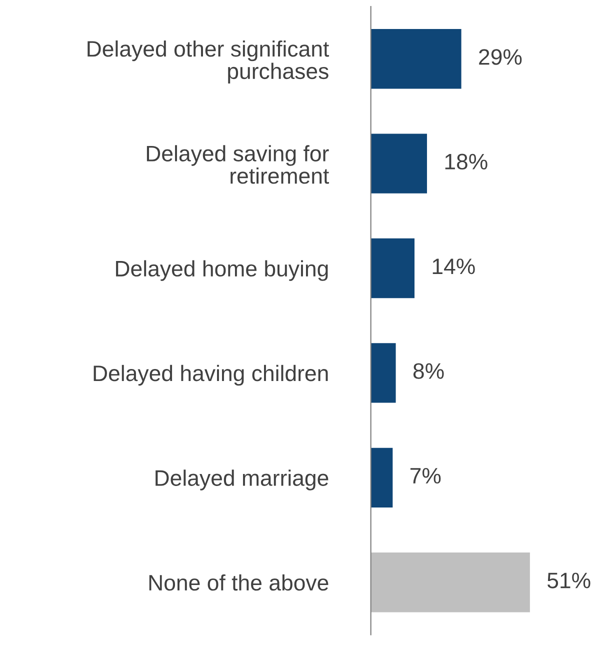  I want to click on data-label: 7%, so click(425, 476).